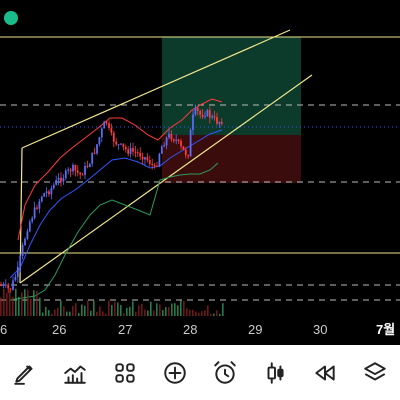 This screenshot has height=400, width=400. Describe the element at coordinates (375, 370) in the screenshot. I see `layers-icon` at that location.